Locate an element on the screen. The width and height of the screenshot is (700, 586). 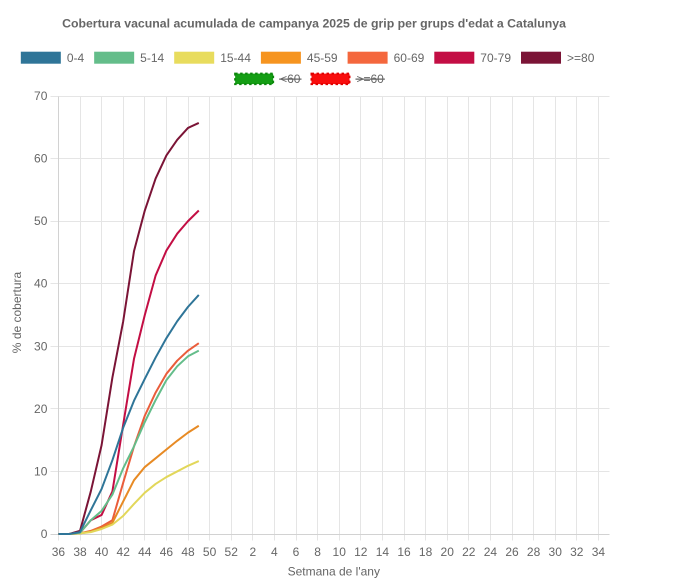
svg-text: 26 is located at coordinates (512, 552).